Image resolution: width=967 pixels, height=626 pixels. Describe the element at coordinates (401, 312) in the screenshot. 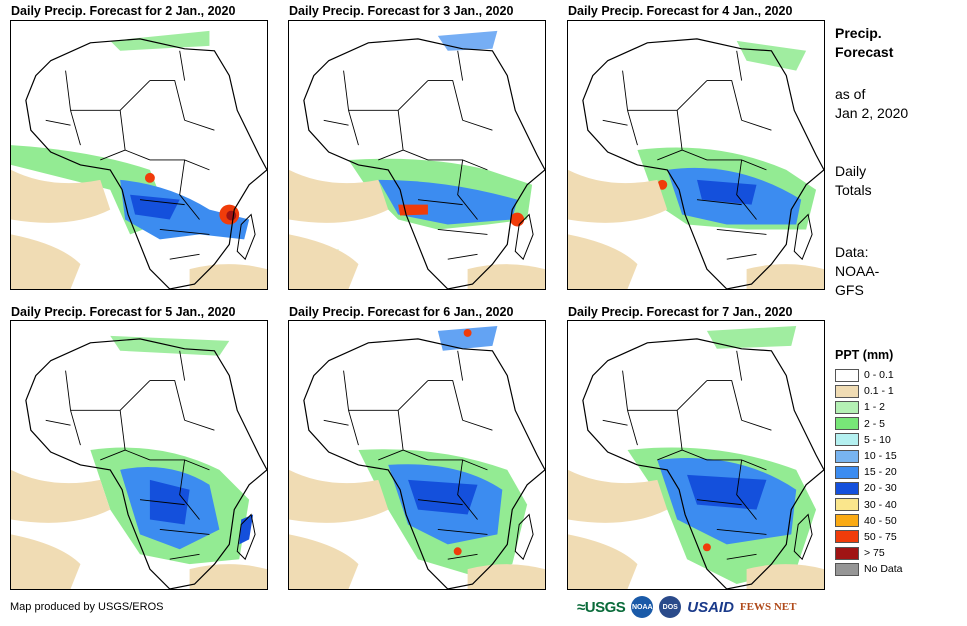

I see `panel-title-5: Daily Precip. Forecast for 6 Jan., 2020` at that location.